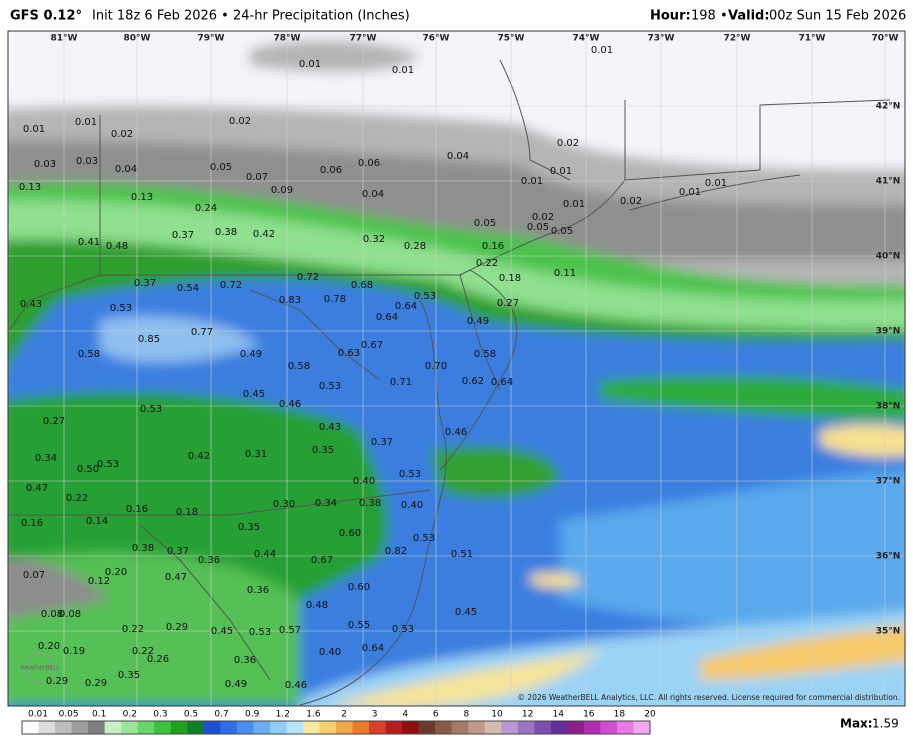  I want to click on precip-value: 0.27, so click(54, 421).